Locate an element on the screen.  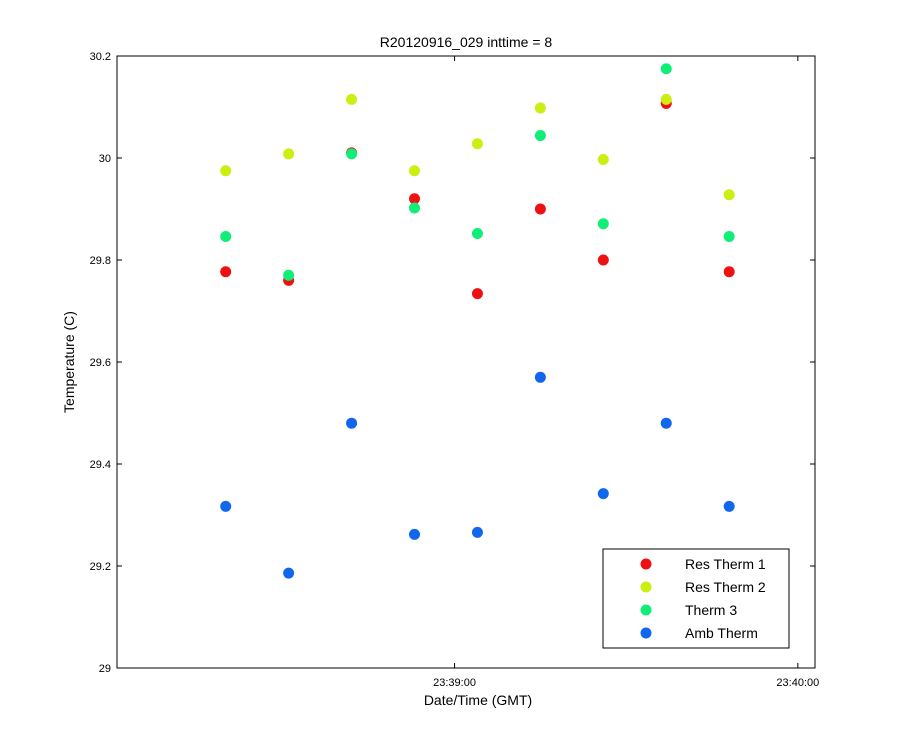
legend: Res Therm 1 Res Therm 2 Therm 3 Amb Therm is located at coordinates (696, 598).